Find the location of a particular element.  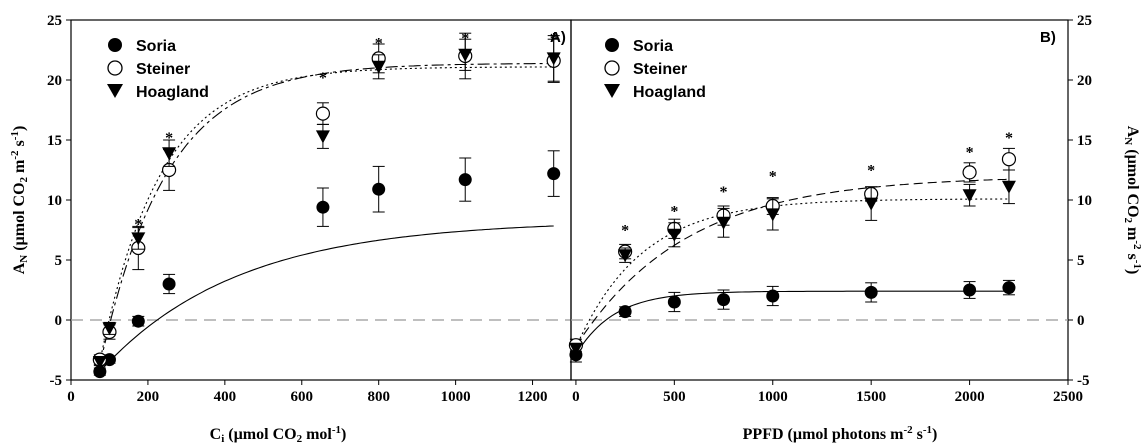

panel-a-x-tick-label: 200 is located at coordinates (148, 397).